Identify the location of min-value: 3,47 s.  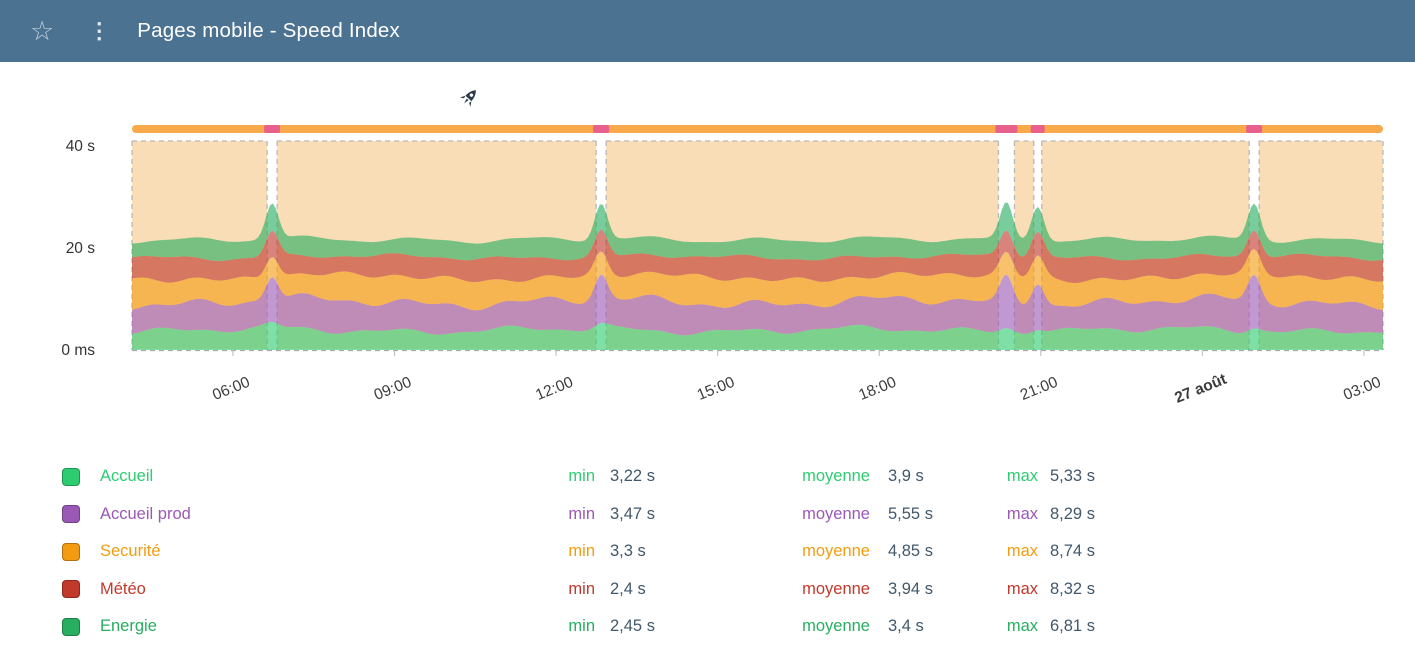
(632, 513).